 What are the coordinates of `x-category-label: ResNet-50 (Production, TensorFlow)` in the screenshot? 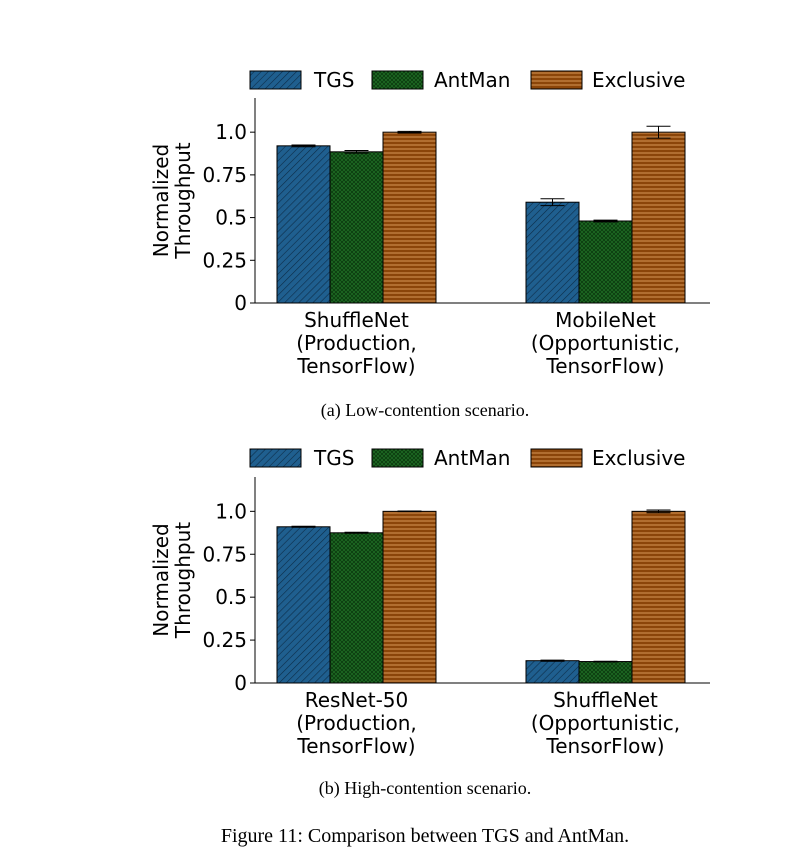 It's located at (356, 723).